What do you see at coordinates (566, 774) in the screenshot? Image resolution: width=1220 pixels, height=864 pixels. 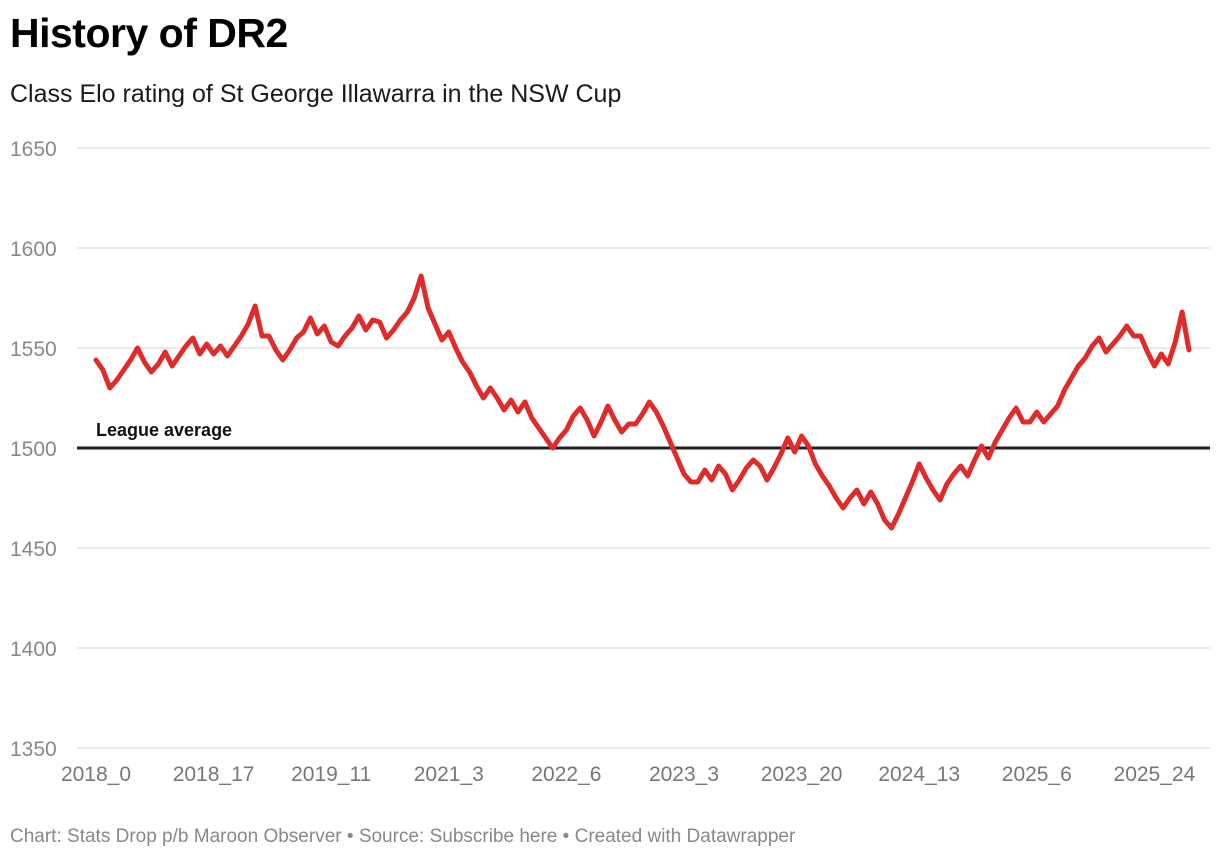 I see `x-tick-label: 2022_6` at bounding box center [566, 774].